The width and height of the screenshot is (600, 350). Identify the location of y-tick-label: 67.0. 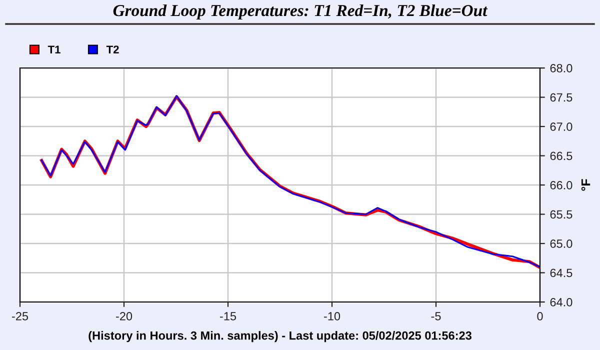
(561, 126).